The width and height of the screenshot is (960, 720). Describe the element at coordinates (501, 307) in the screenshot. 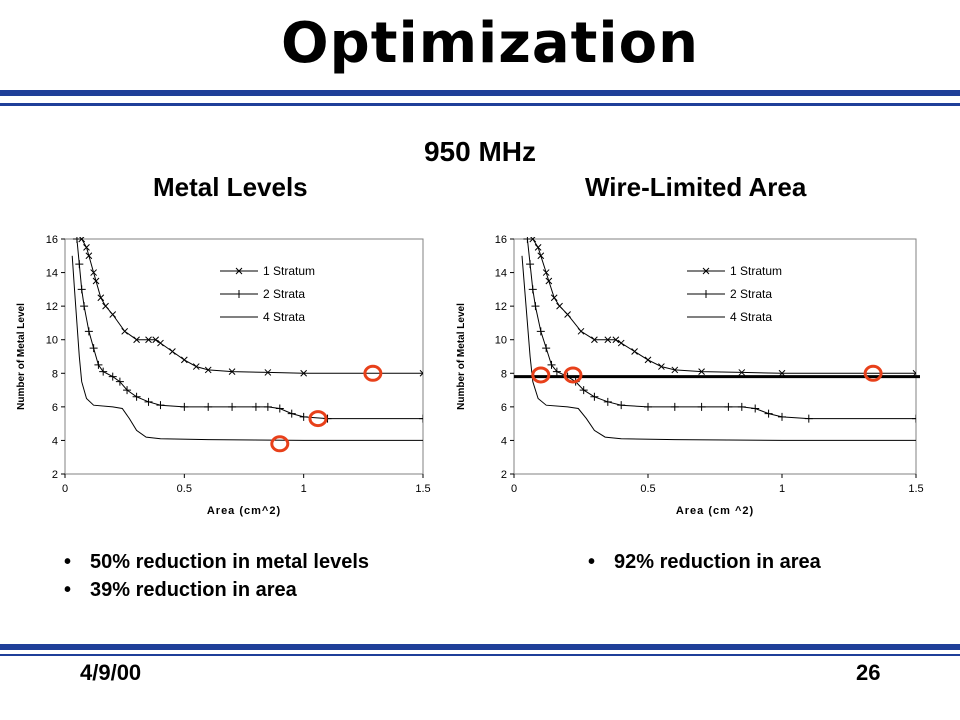

I see `y-tick-label: 12` at that location.